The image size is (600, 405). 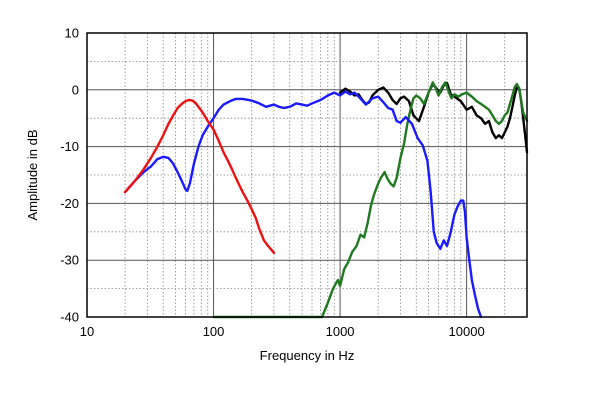 I want to click on x-tick-label: 10000, so click(x=467, y=331).